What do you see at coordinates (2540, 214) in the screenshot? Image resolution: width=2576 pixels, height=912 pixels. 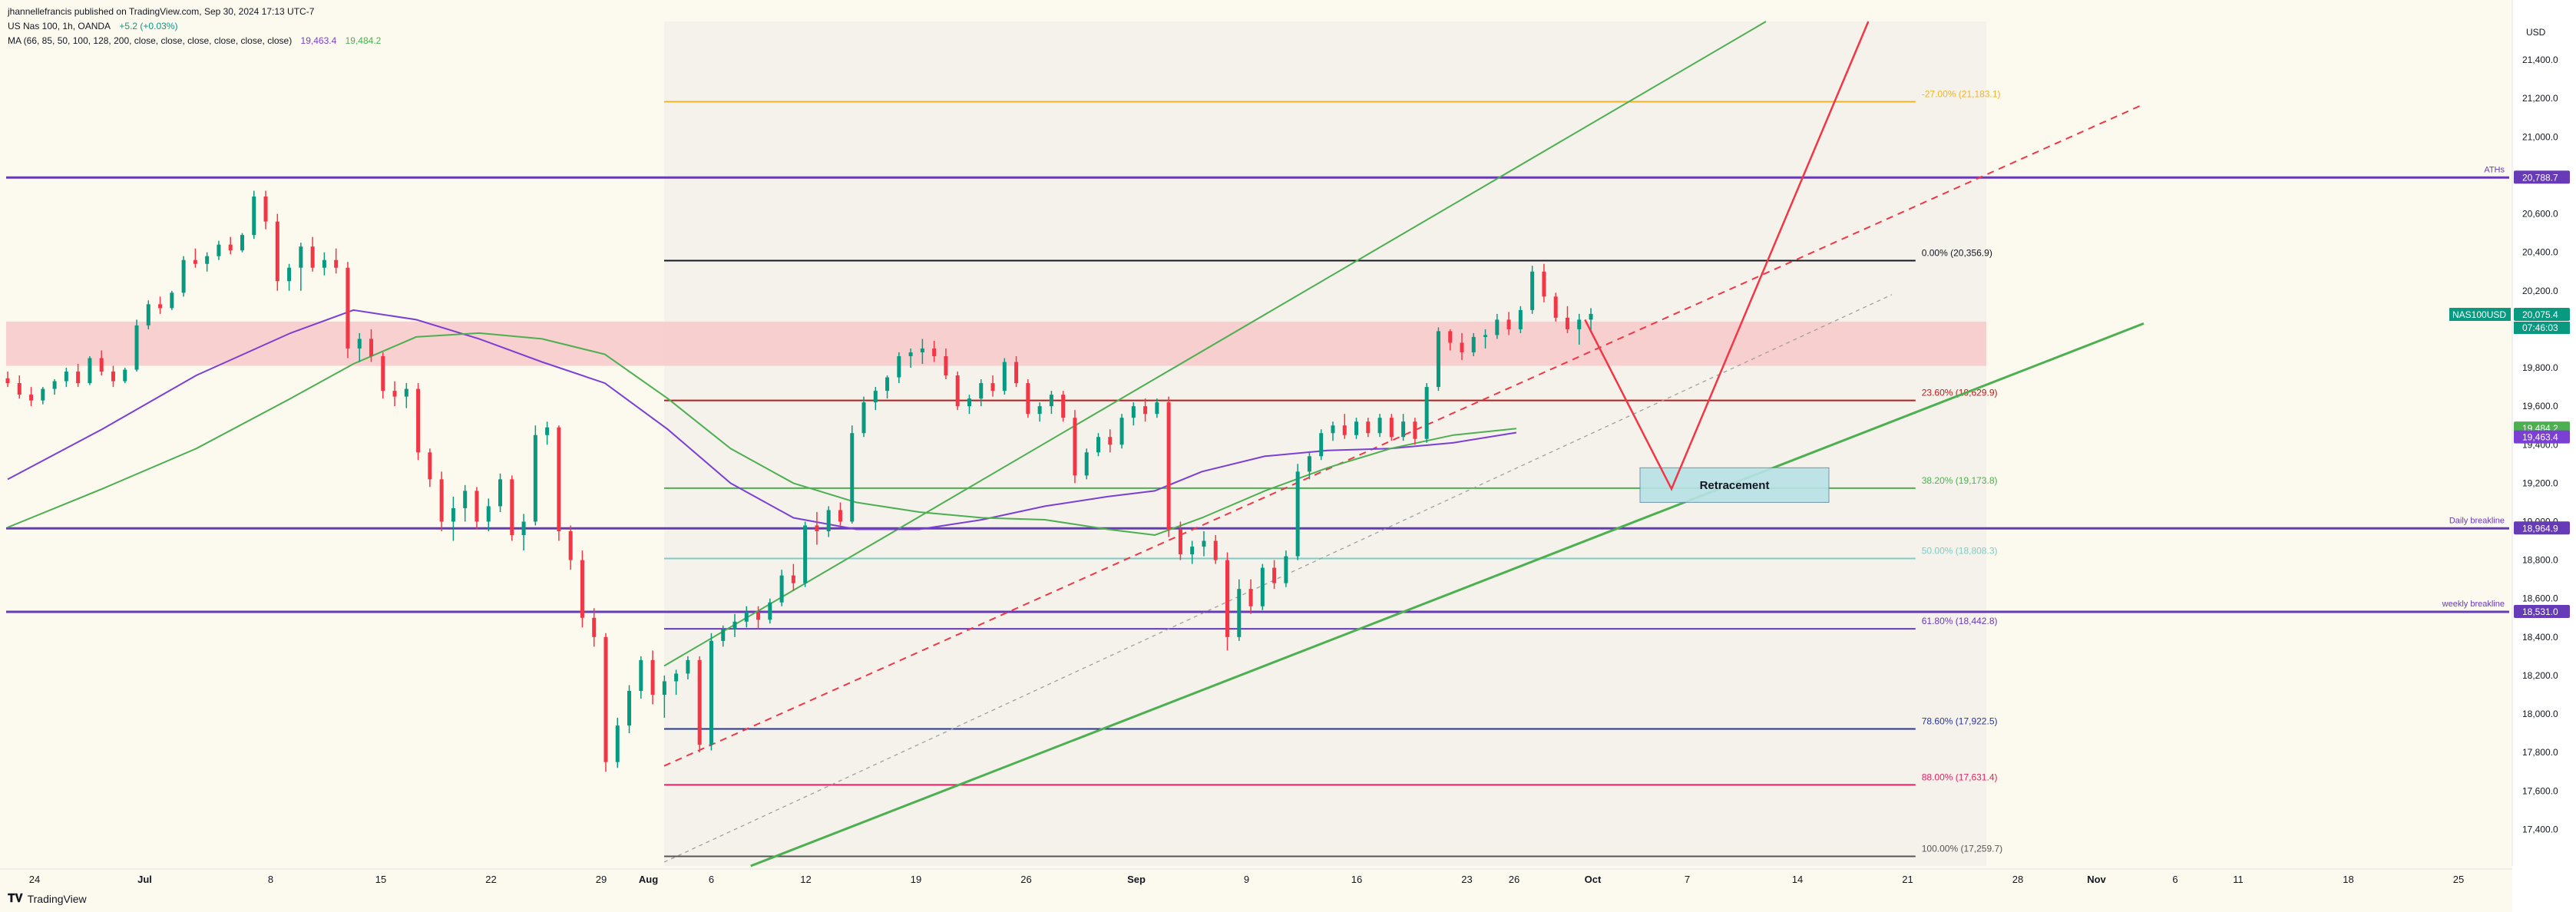 I see `price-tick-label: 20,600.0` at bounding box center [2540, 214].